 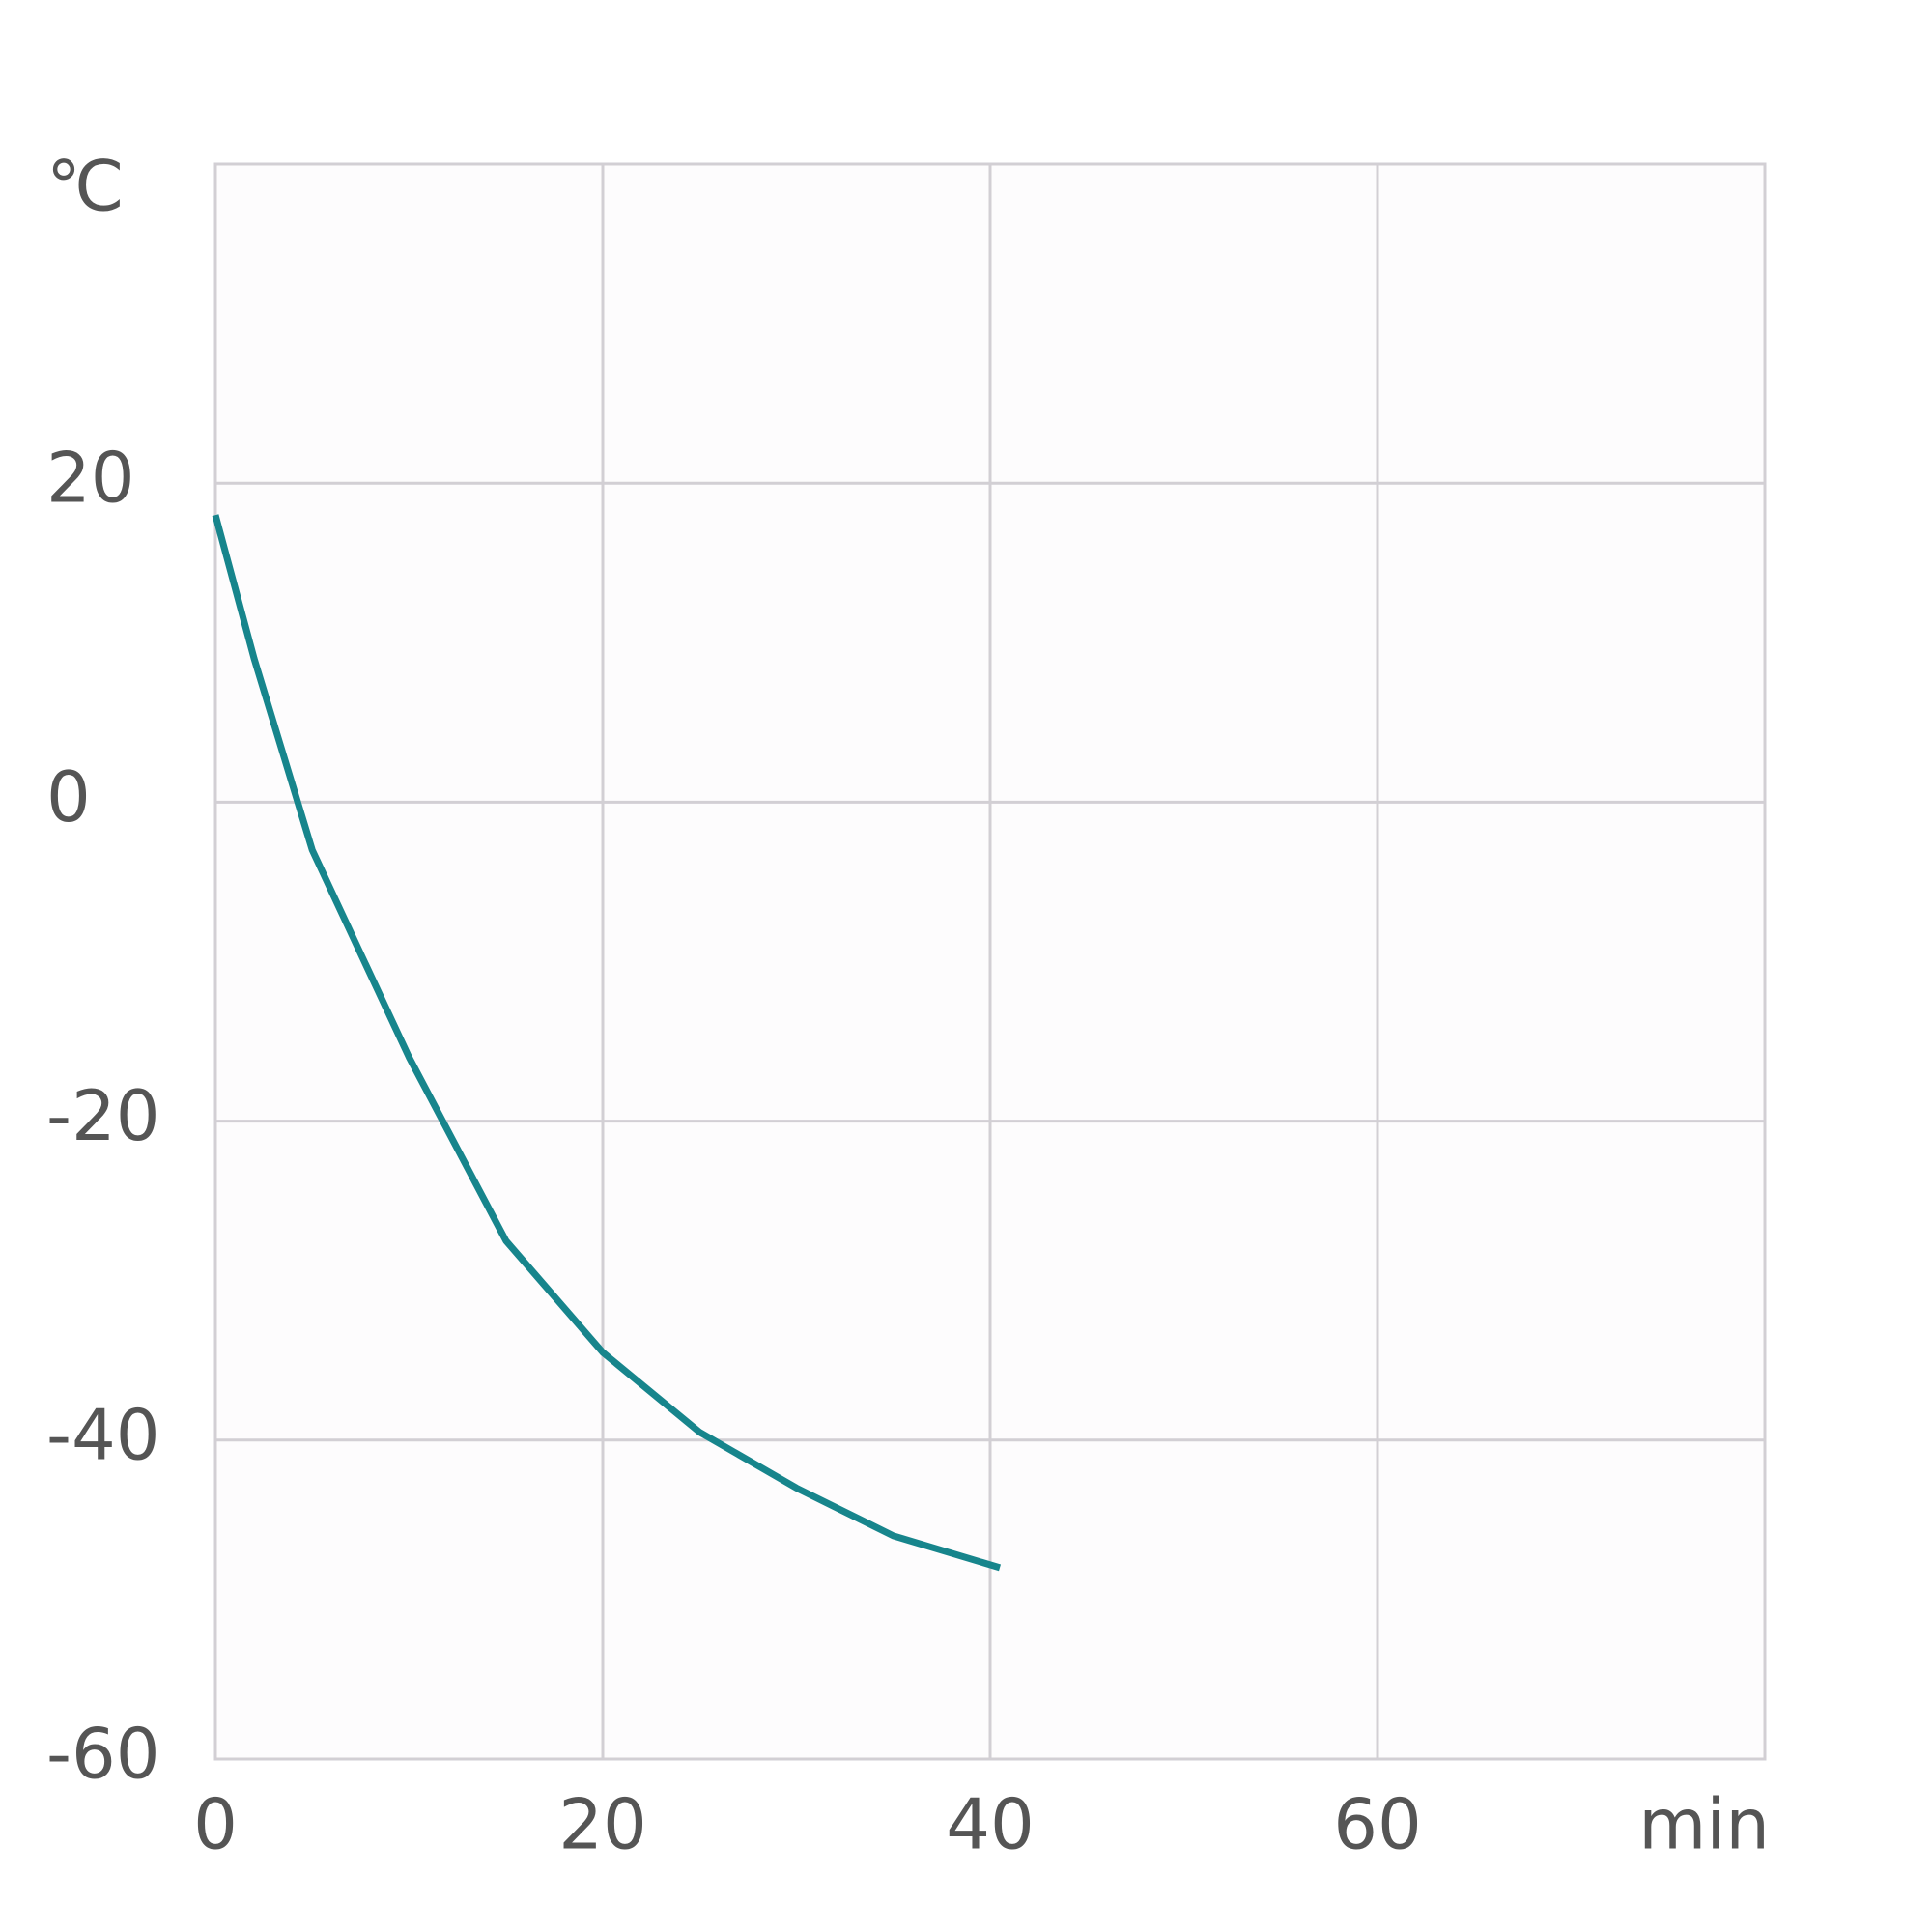 I want to click on y-tick-label: 20, so click(x=90, y=478).